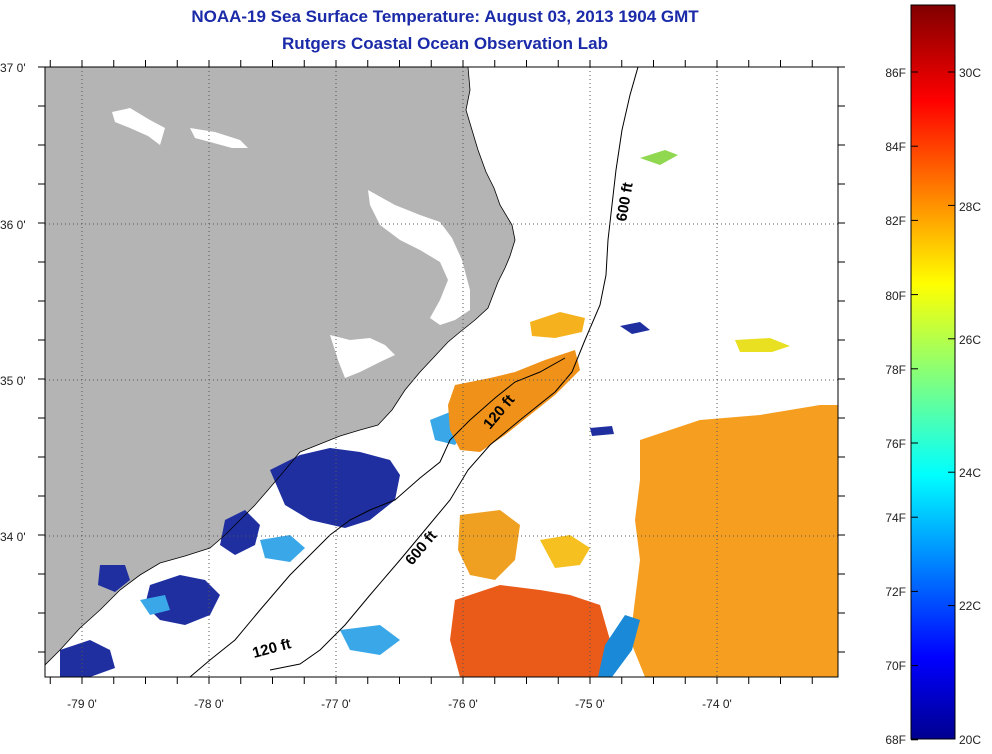 The height and width of the screenshot is (754, 992). What do you see at coordinates (970, 740) in the screenshot?
I see `colorbar-c-20: 20C` at bounding box center [970, 740].